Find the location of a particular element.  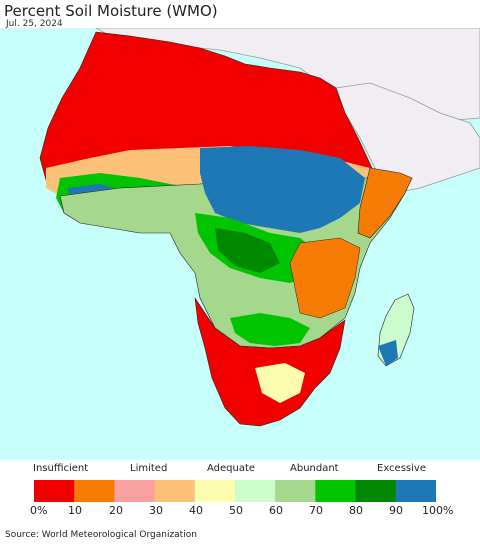

legend-label-excessive: Excessive is located at coordinates (401, 468).